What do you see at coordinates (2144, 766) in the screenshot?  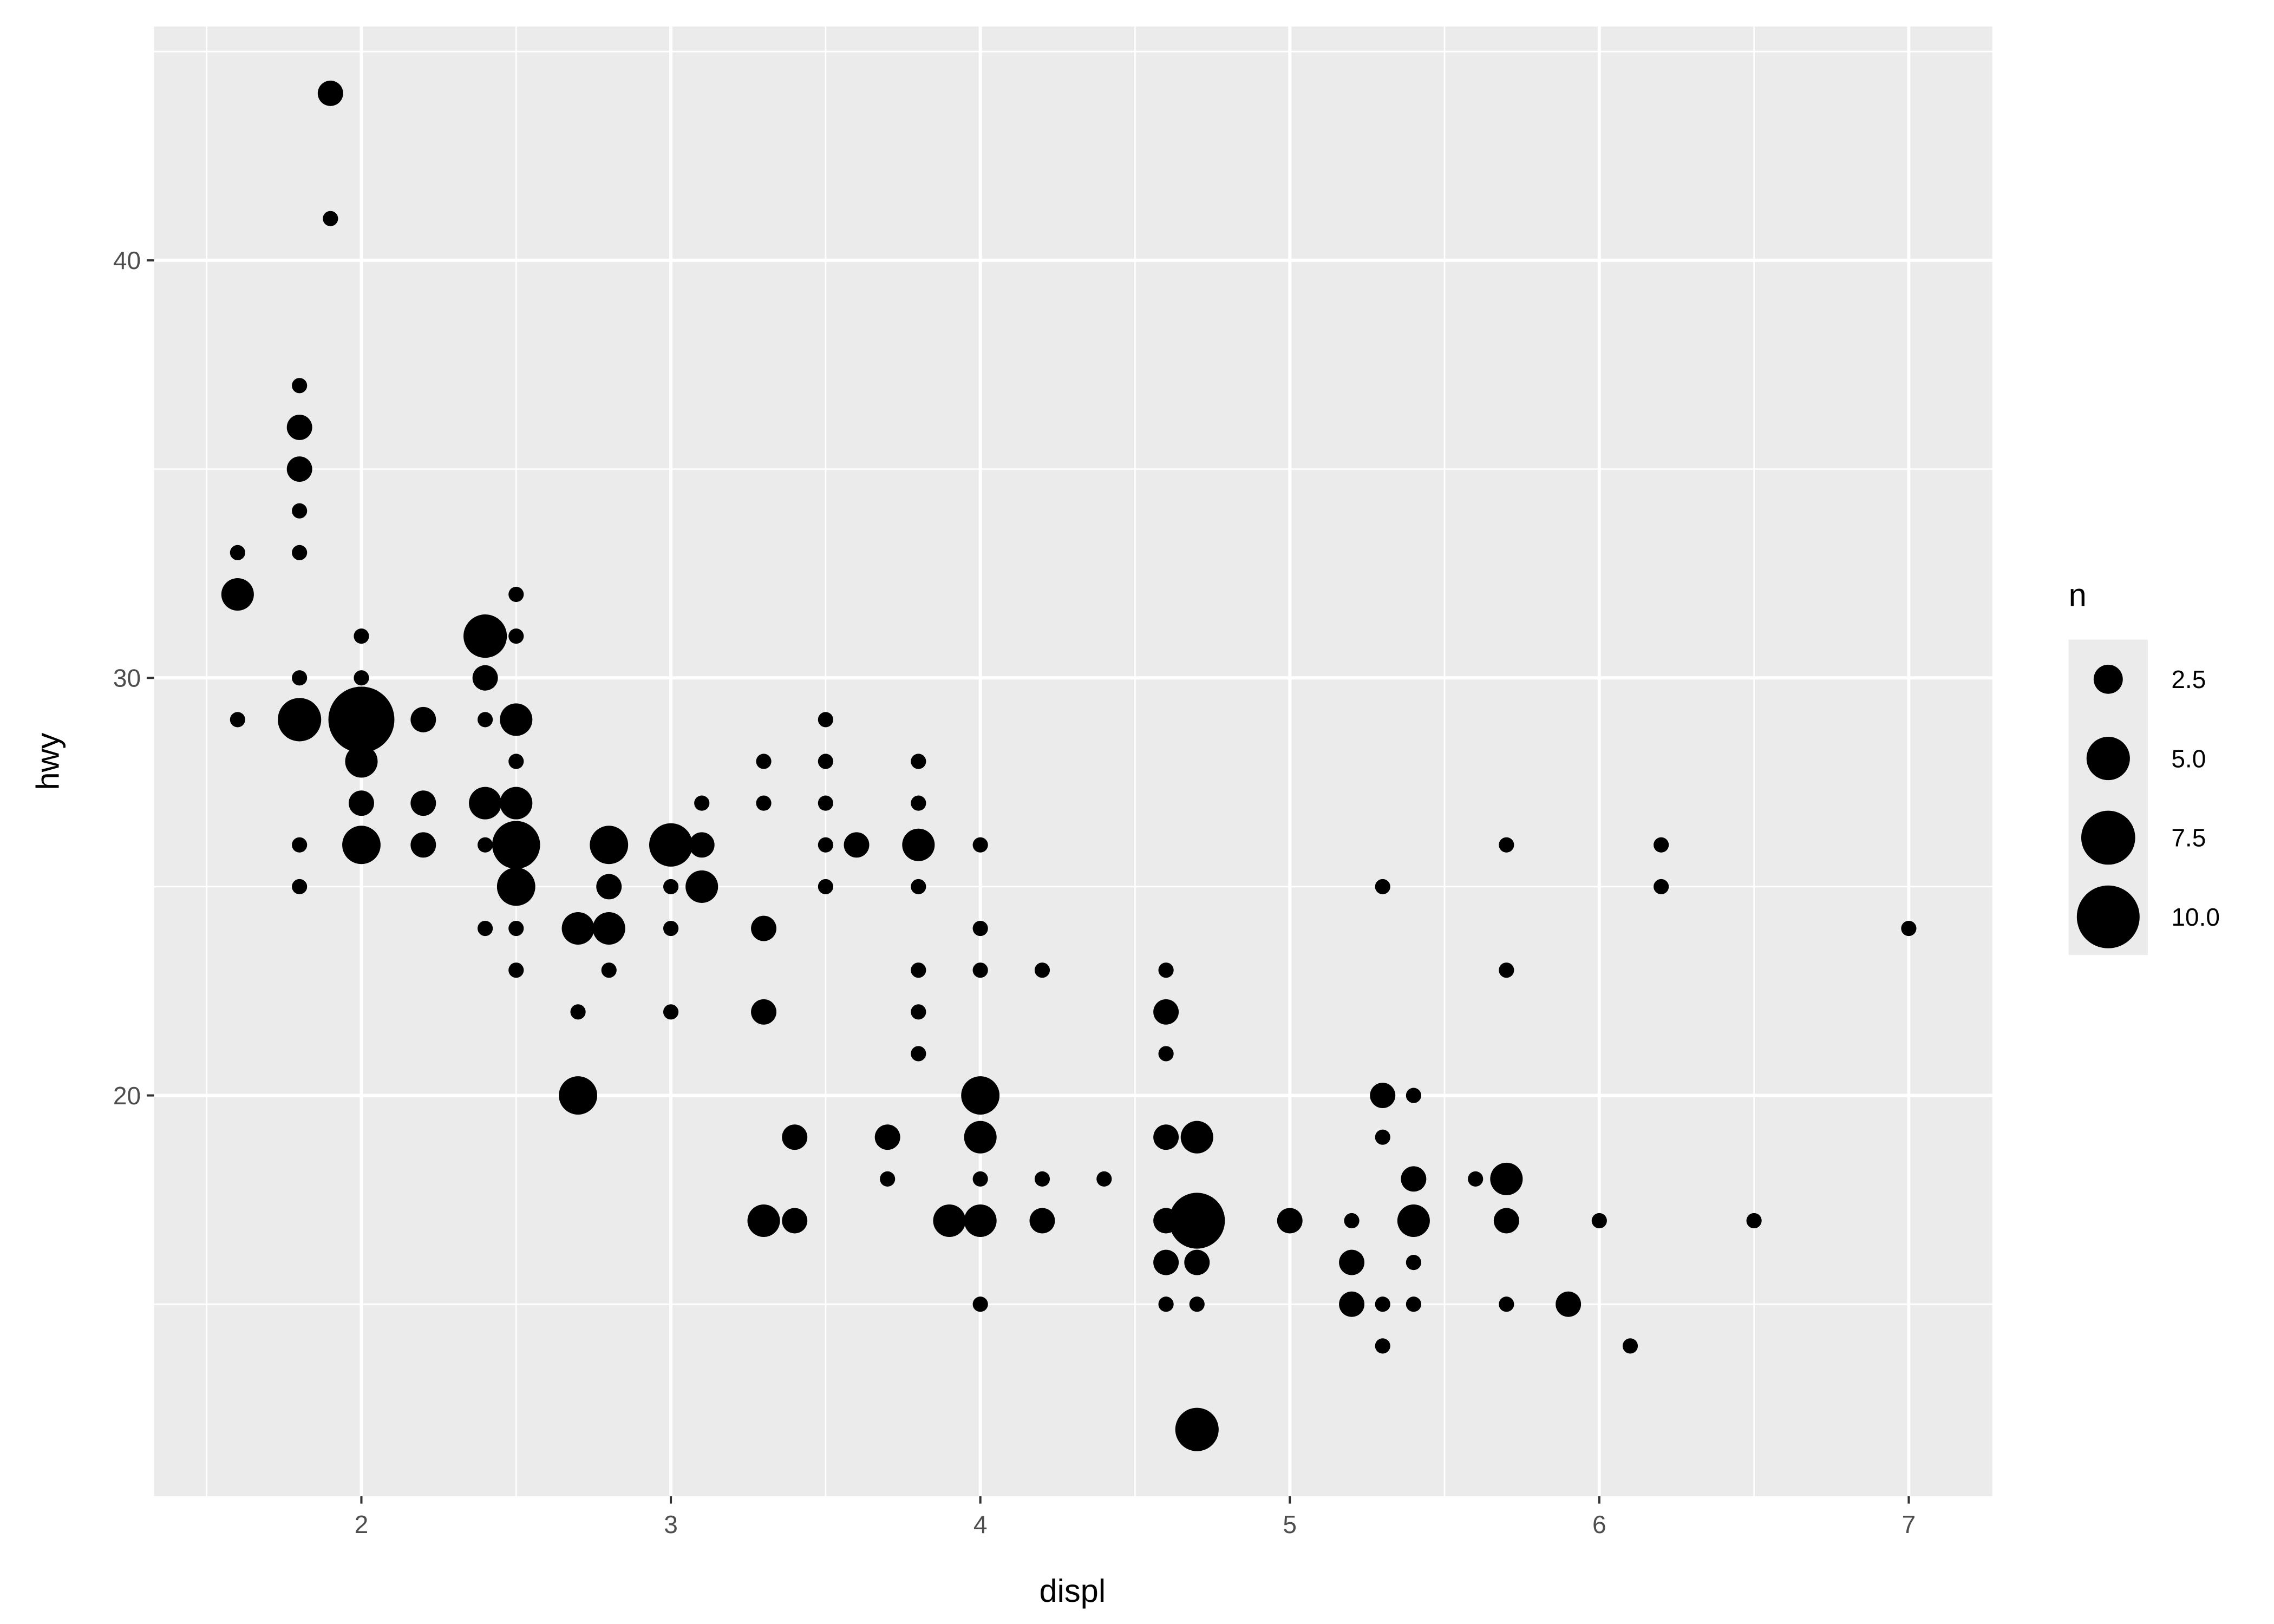 I see `size-legend: n 2.5 5.0 7.5 10.0` at bounding box center [2144, 766].